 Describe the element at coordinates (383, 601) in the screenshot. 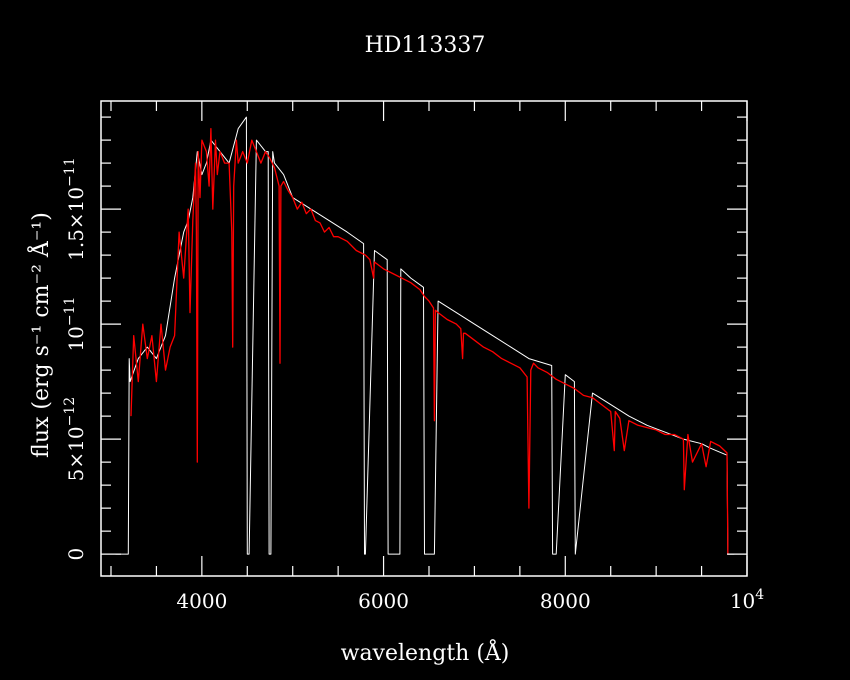

I see `x-tick-label: 6000` at that location.